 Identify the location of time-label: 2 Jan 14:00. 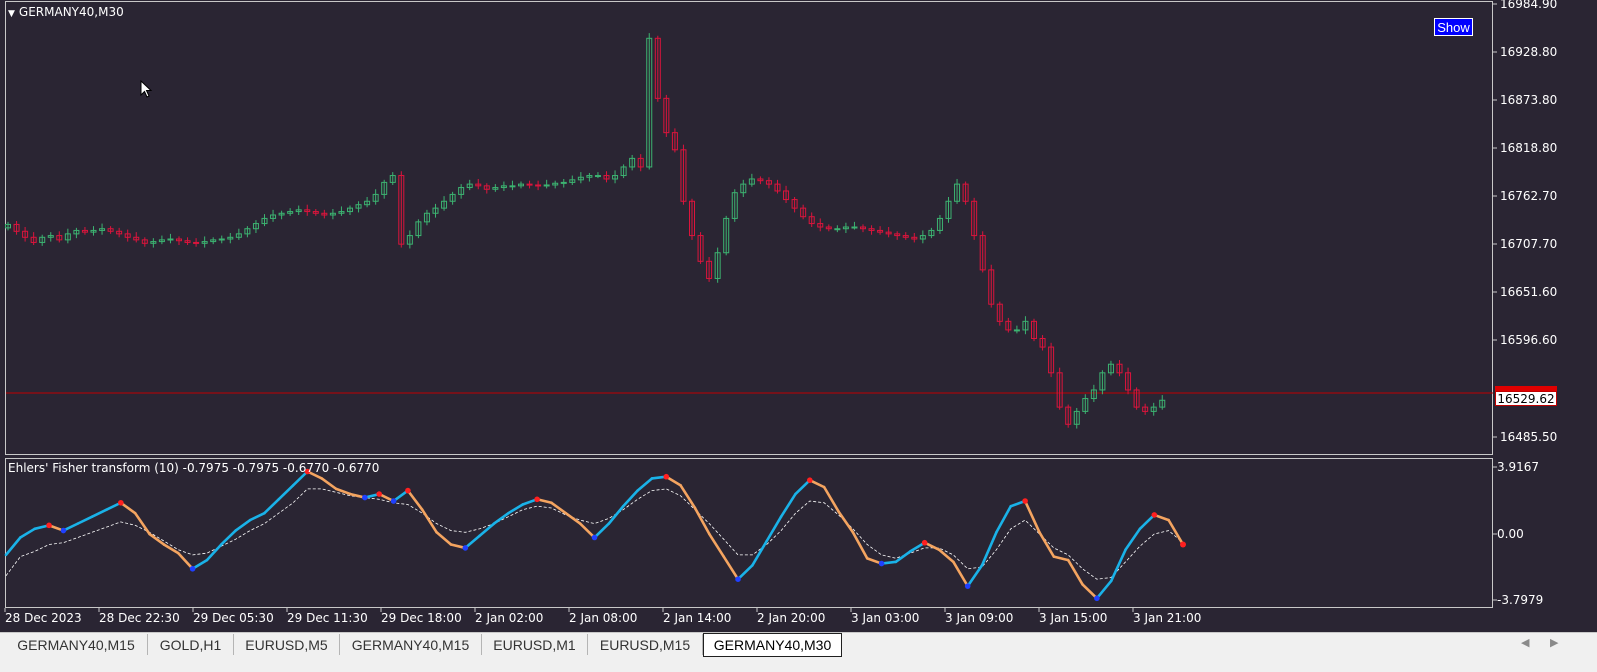
(697, 618).